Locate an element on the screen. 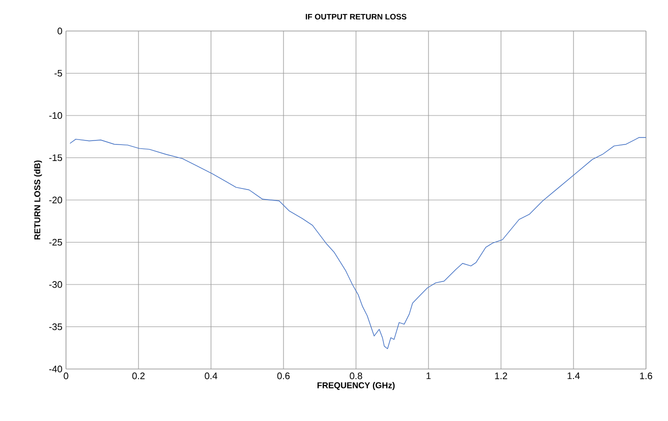  y-axis-title: RETURN LOSS (dB) is located at coordinates (38, 200).